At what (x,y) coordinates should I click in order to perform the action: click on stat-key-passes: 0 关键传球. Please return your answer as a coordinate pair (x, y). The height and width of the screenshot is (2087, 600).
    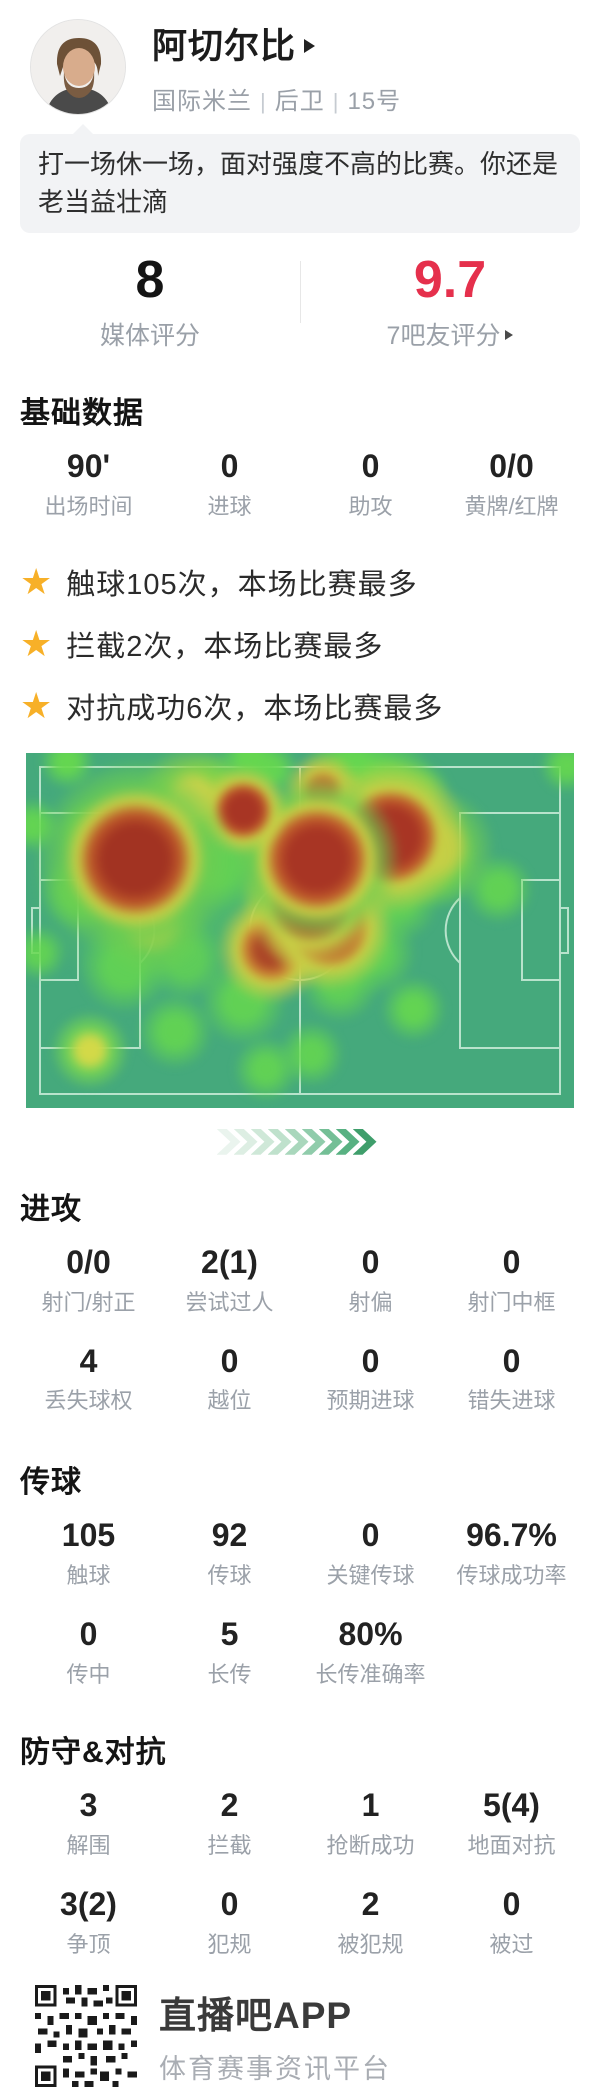
    Looking at the image, I should click on (370, 1553).